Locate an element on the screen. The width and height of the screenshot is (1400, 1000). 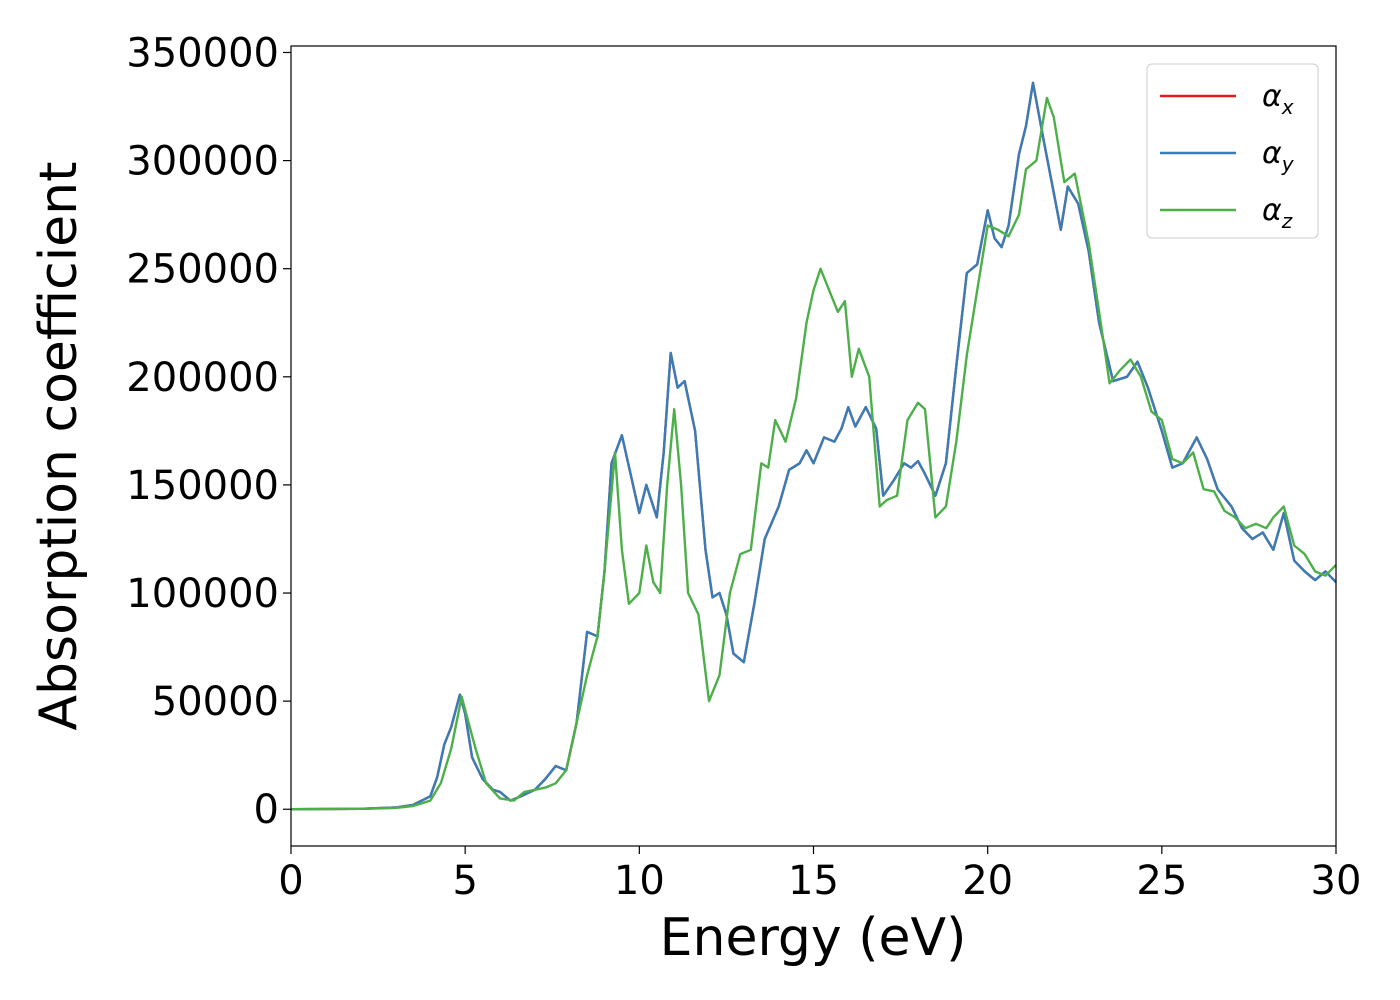
x-tick-label: 0 is located at coordinates (290, 881).